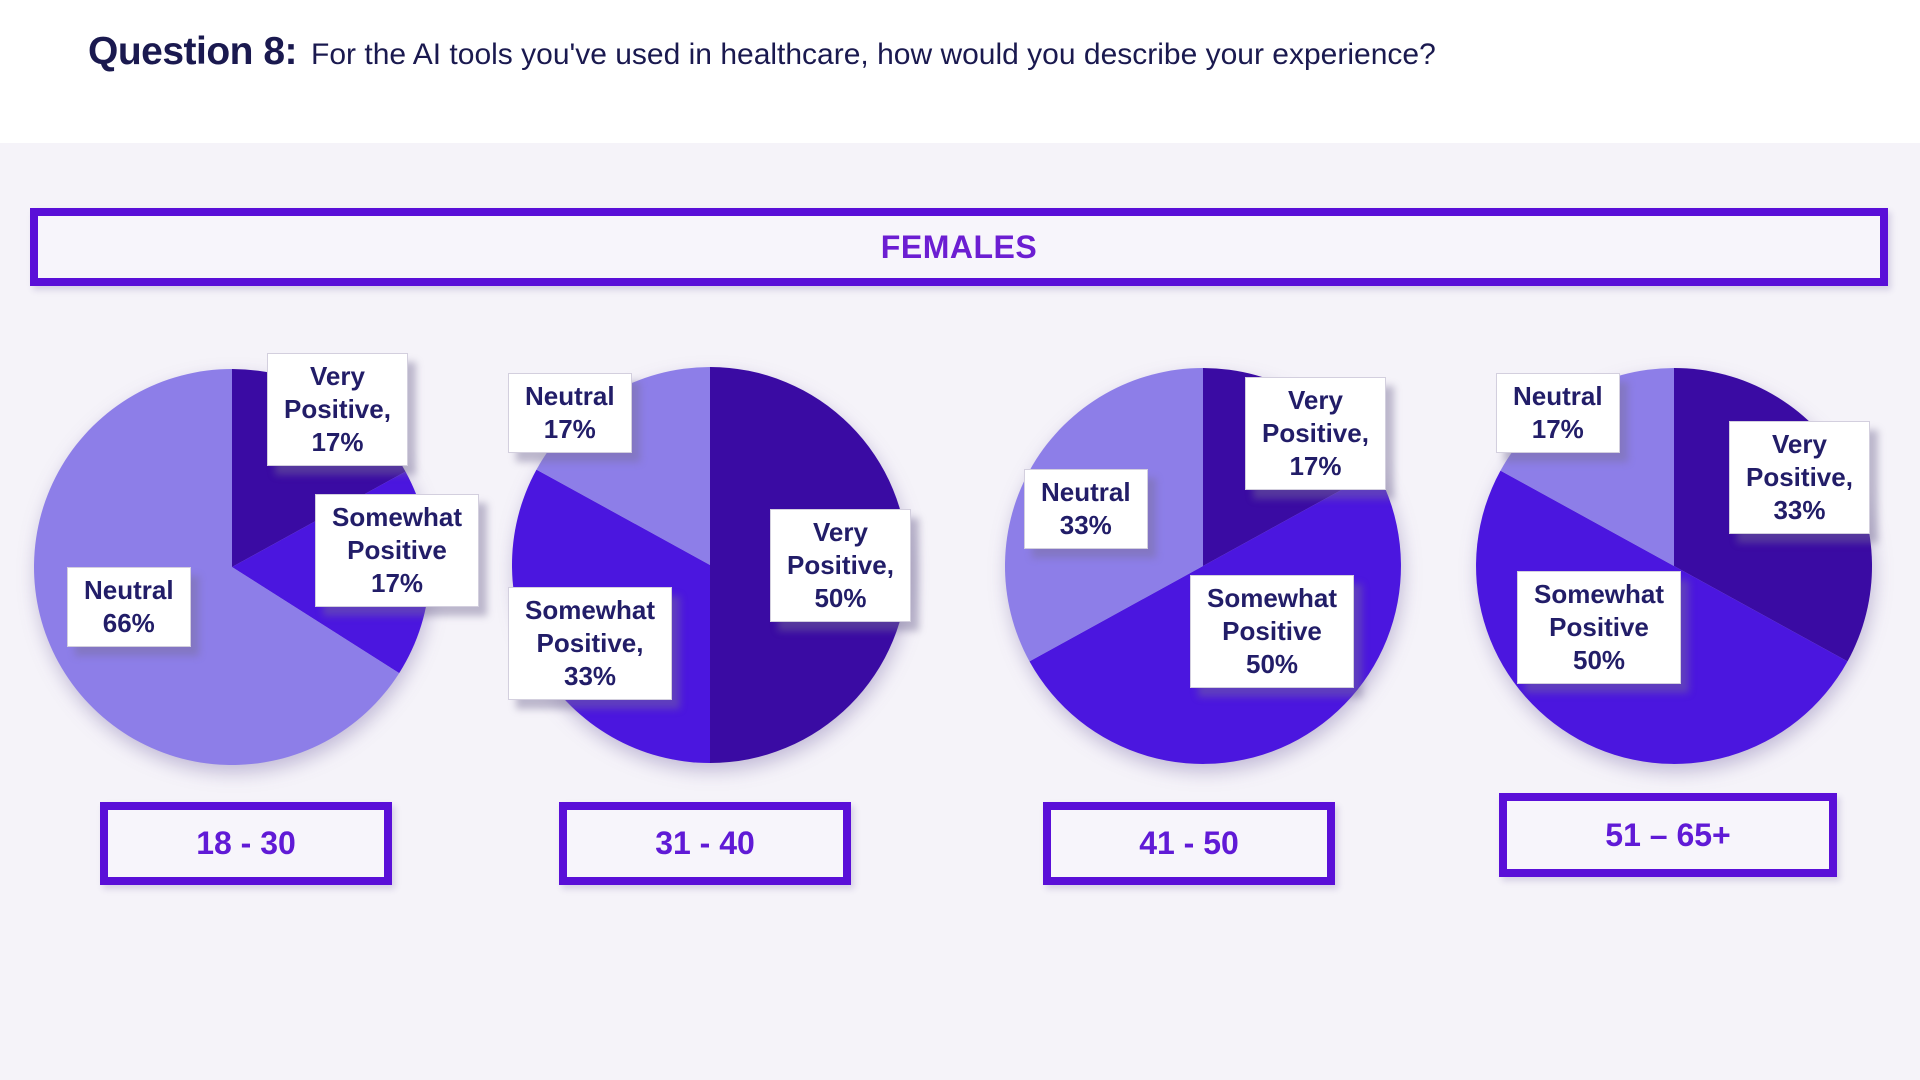  I want to click on pie-label-18-30-very-positive: Very Positive, 17%, so click(337, 409).